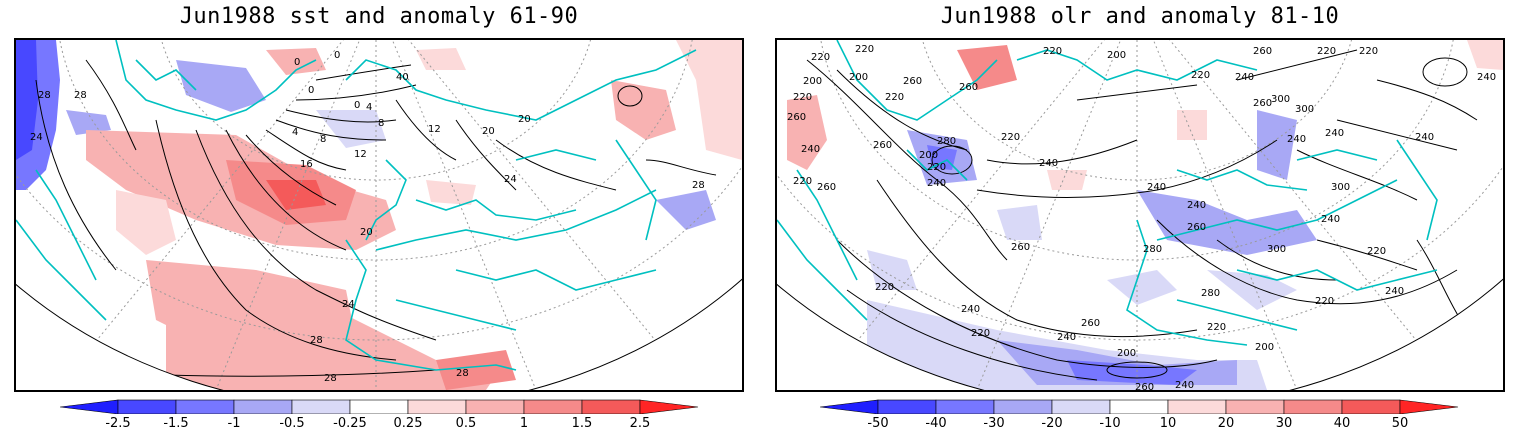 This screenshot has height=431, width=1520. Describe the element at coordinates (878, 423) in the screenshot. I see `olr-colorbar-tick-label: -50` at that location.